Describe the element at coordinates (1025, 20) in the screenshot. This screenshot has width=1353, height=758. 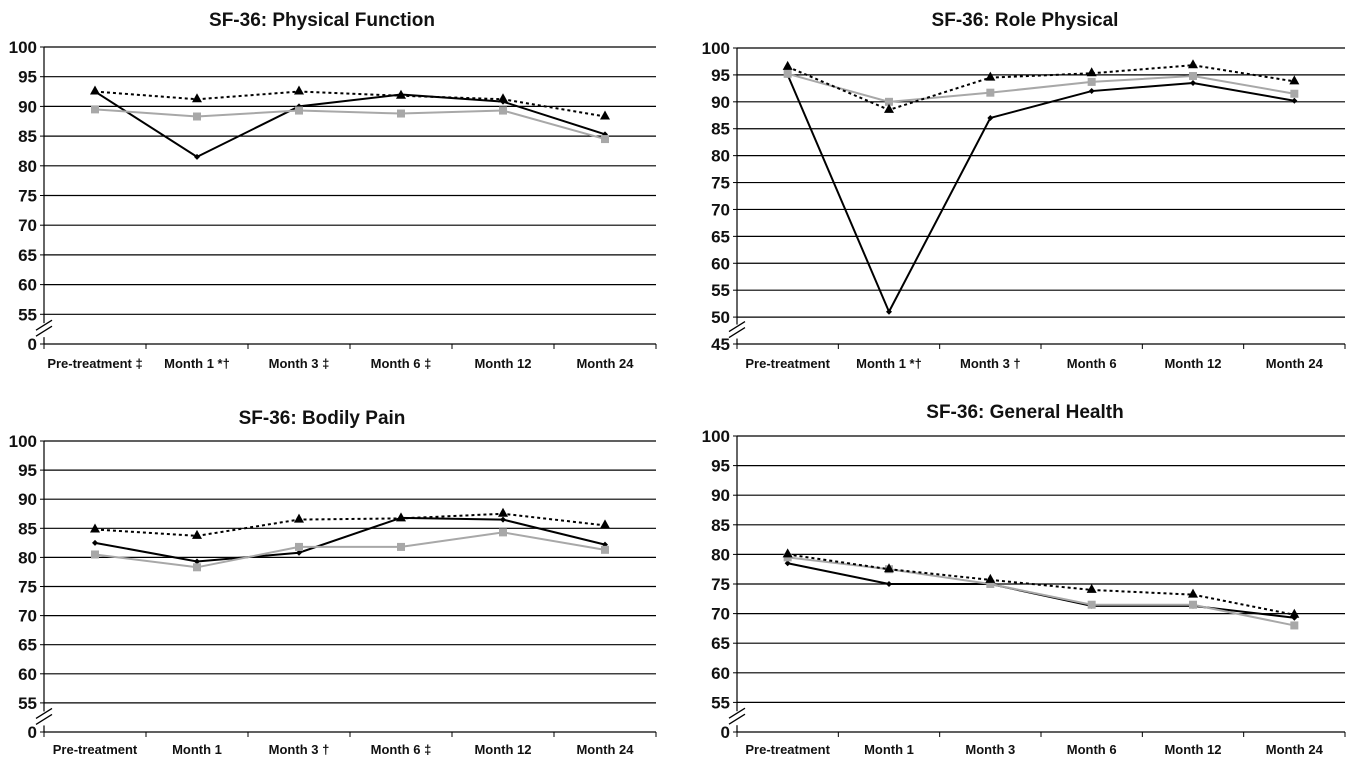
I see `chart-title: SF-36: Role Physical` at that location.